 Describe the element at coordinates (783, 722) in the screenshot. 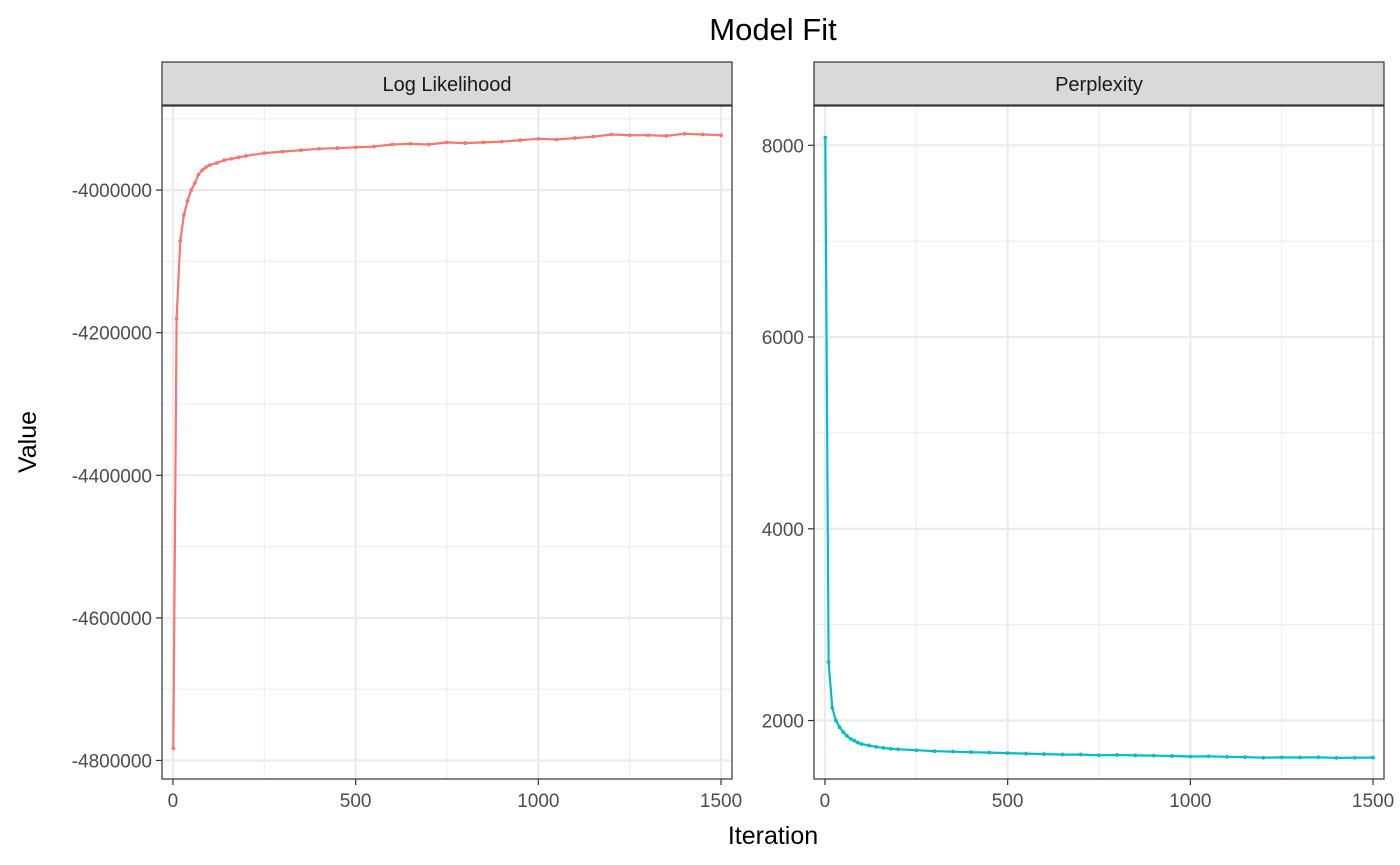

I see `y-tick-label: 2000` at that location.